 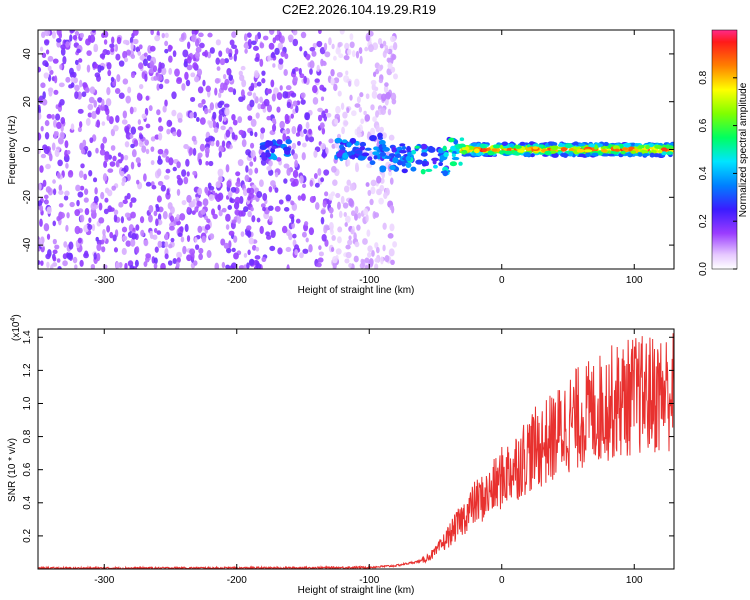 I want to click on colorbar-tick-label: 0.2, so click(x=703, y=221).